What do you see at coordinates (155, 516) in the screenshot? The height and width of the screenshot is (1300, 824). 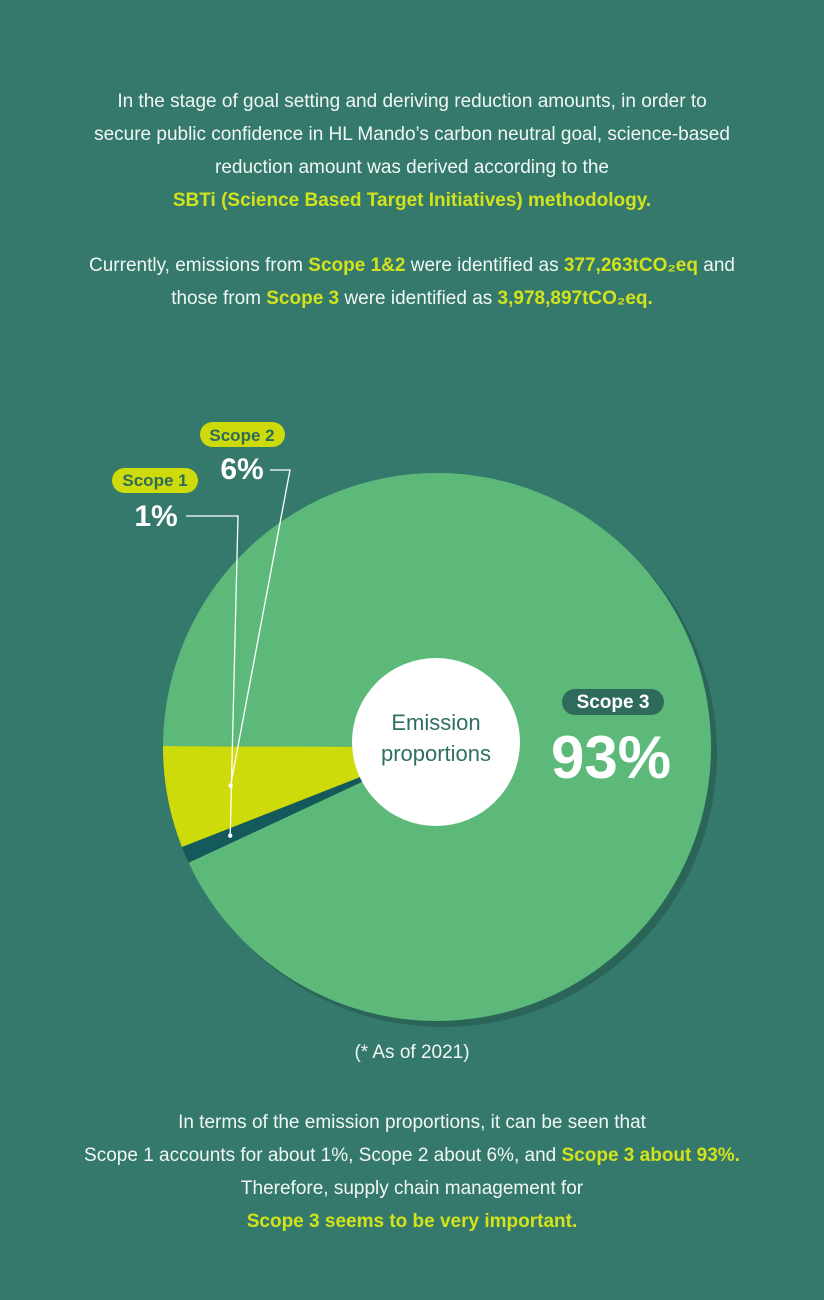 I see `scope1-value: 1%` at bounding box center [155, 516].